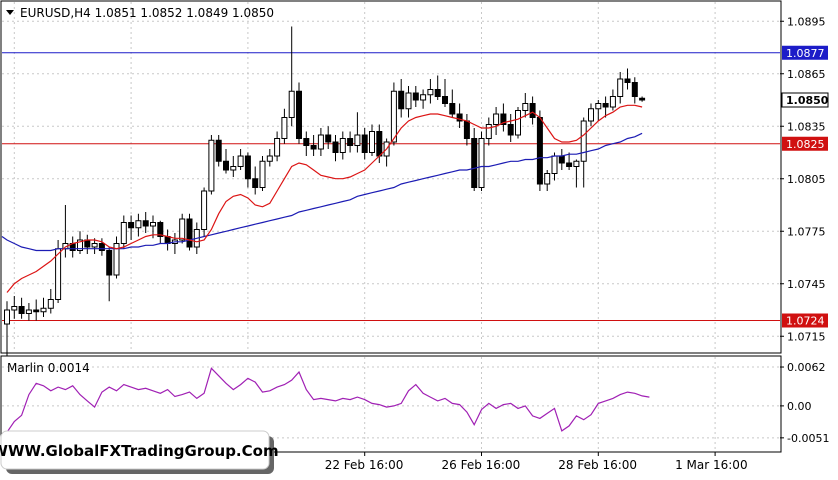 This screenshot has width=838, height=480. I want to click on watermark-text: WWW.GlobalFXTradingGroup.Com, so click(139, 451).